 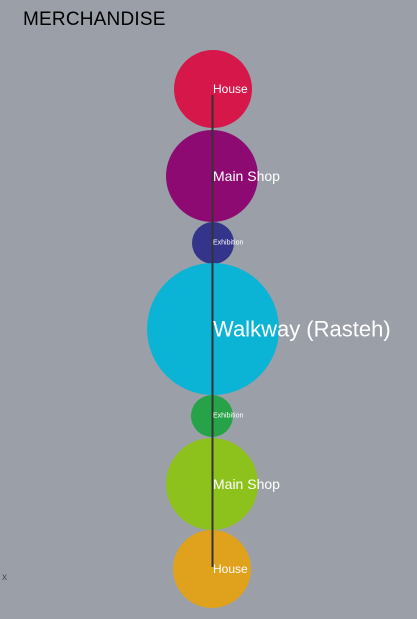 I want to click on node-label-4: Walkway (Rasteh), so click(x=302, y=329).